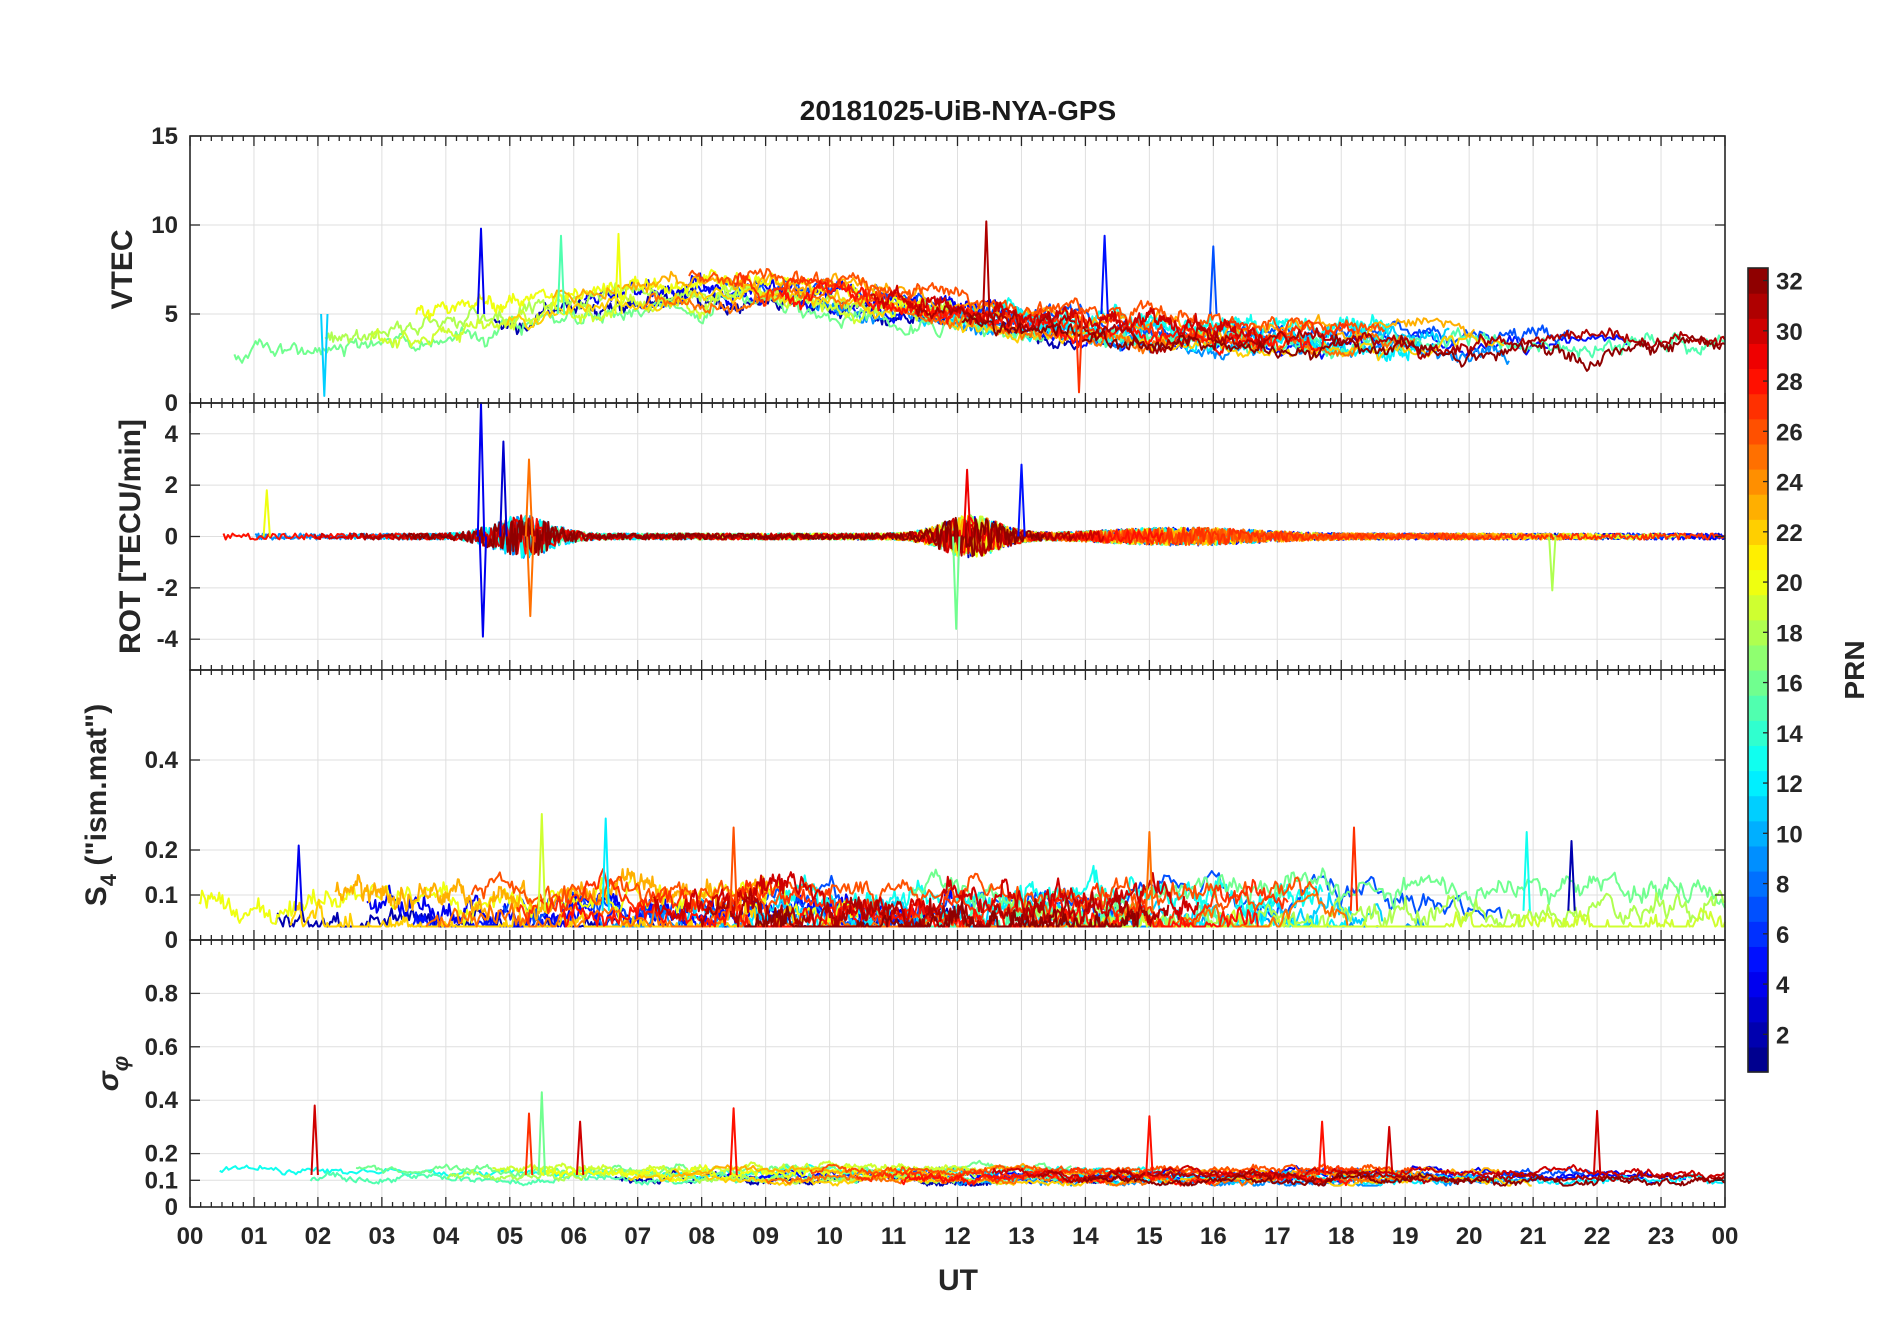 Image resolution: width=1902 pixels, height=1330 pixels. I want to click on x-tick-label: 06, so click(573, 1236).